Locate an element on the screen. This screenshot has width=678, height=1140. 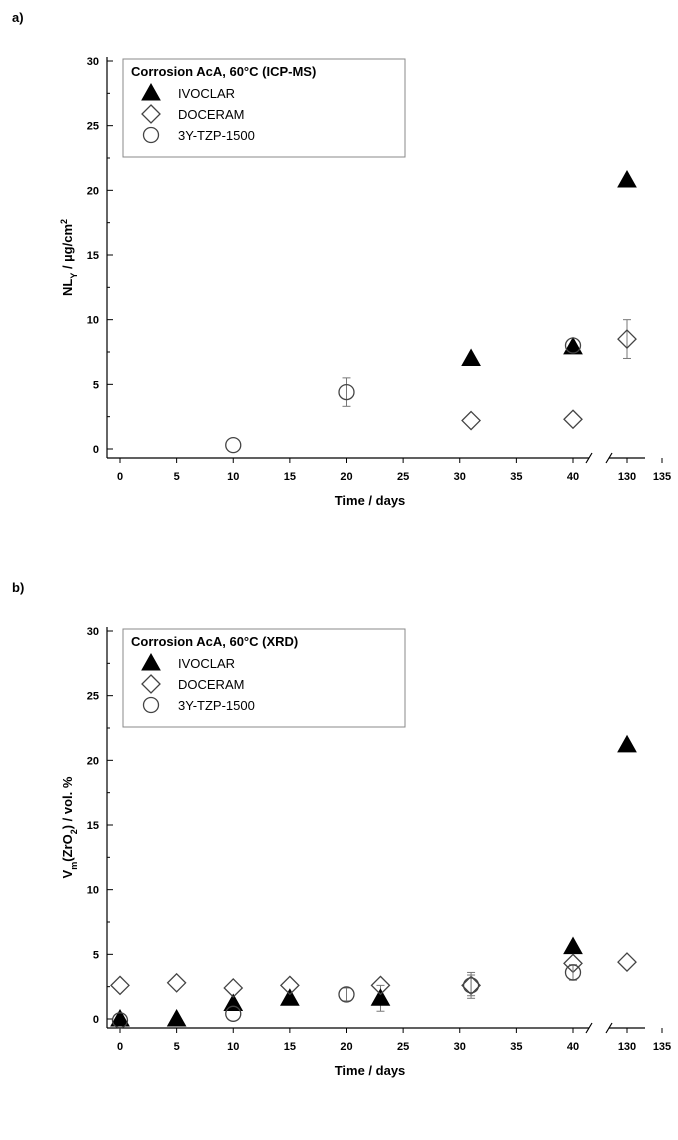
y-axis-label-part: V is located at coordinates (67, 873).